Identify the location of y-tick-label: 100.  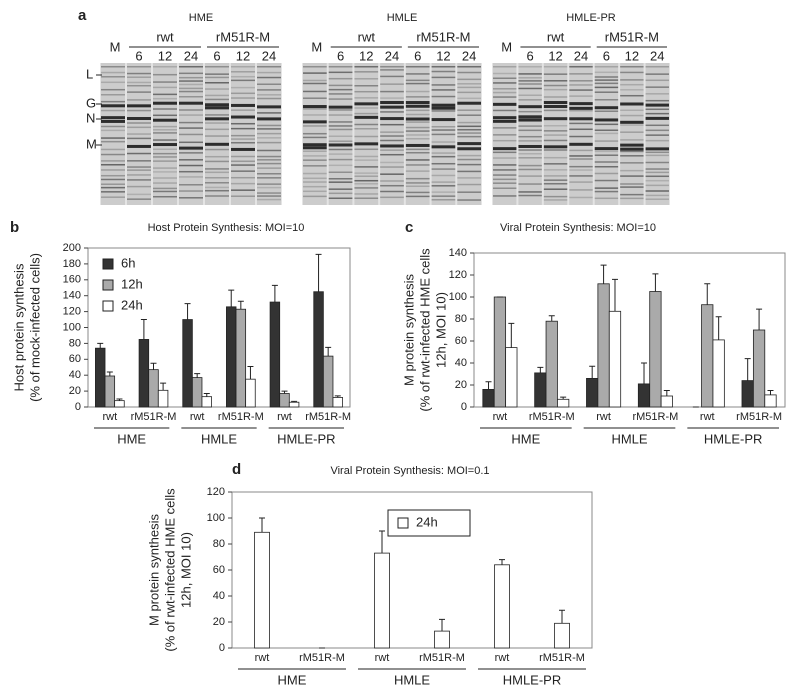
(458, 297).